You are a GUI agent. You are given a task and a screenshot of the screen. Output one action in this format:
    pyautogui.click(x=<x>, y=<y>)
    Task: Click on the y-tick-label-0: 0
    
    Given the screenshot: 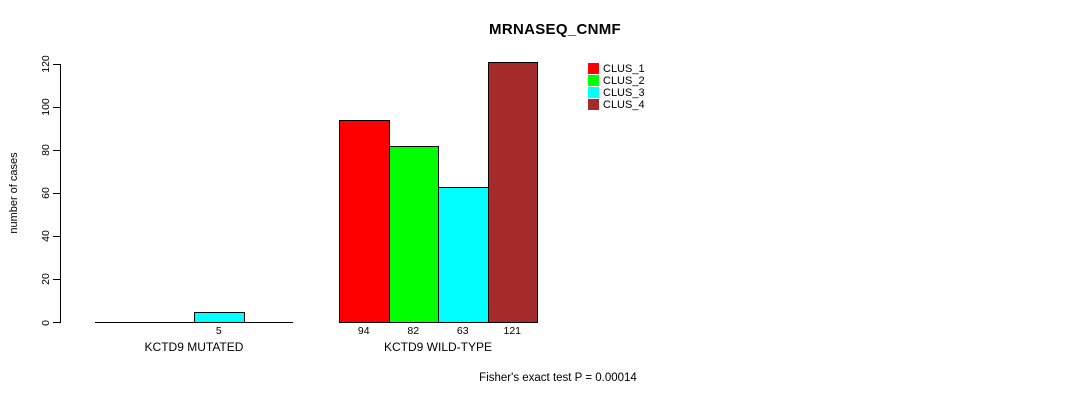 What is the action you would take?
    pyautogui.click(x=46, y=322)
    